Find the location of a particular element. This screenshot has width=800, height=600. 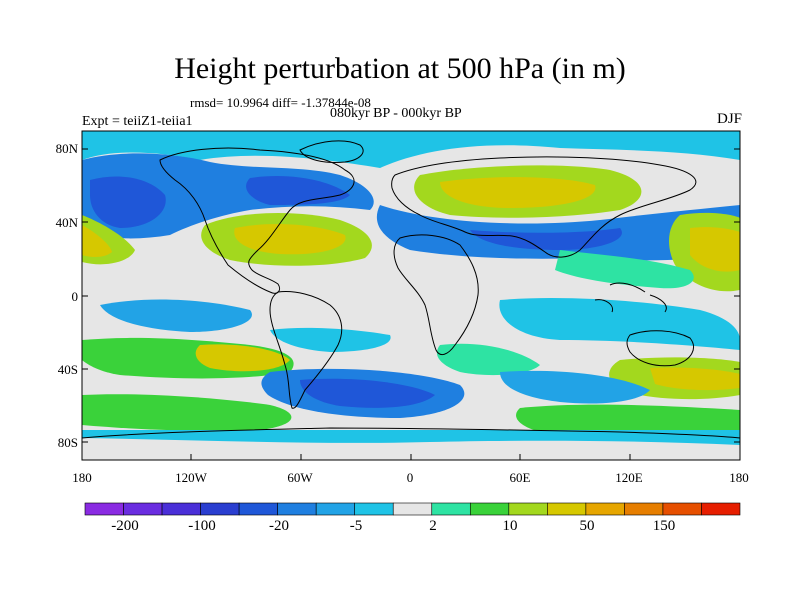

lon-tick-label: 60W is located at coordinates (300, 477).